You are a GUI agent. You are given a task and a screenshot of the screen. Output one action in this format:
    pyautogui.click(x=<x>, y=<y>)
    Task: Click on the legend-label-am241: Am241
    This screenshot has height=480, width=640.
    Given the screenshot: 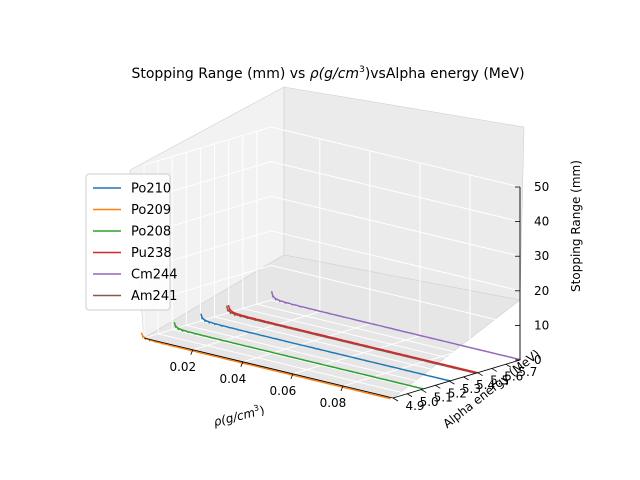 What is the action you would take?
    pyautogui.click(x=154, y=296)
    